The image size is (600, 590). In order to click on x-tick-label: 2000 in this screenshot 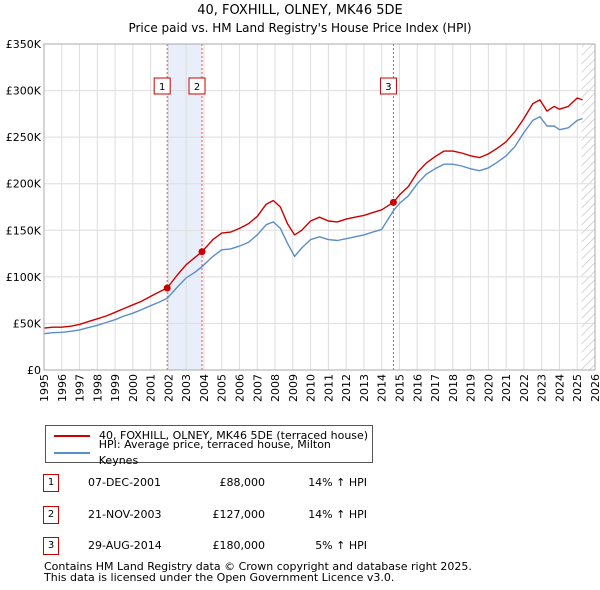, I will do `click(133, 388)`.